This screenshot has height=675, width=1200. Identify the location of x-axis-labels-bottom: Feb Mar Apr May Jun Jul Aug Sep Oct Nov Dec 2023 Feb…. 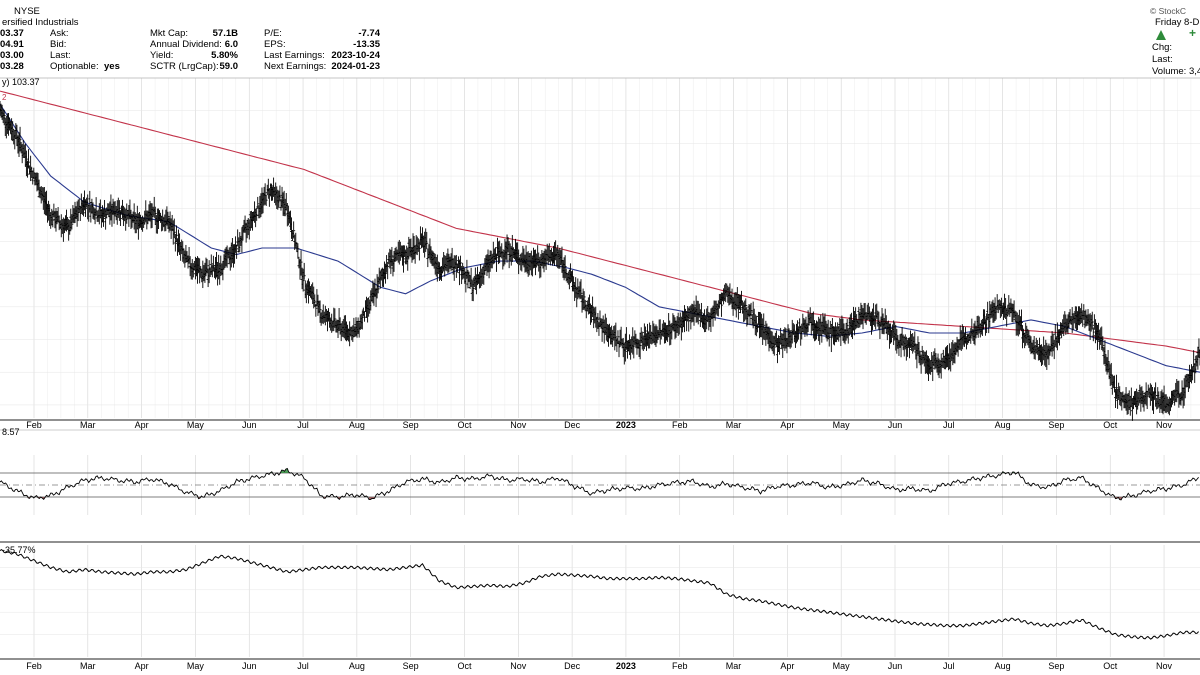
(599, 666).